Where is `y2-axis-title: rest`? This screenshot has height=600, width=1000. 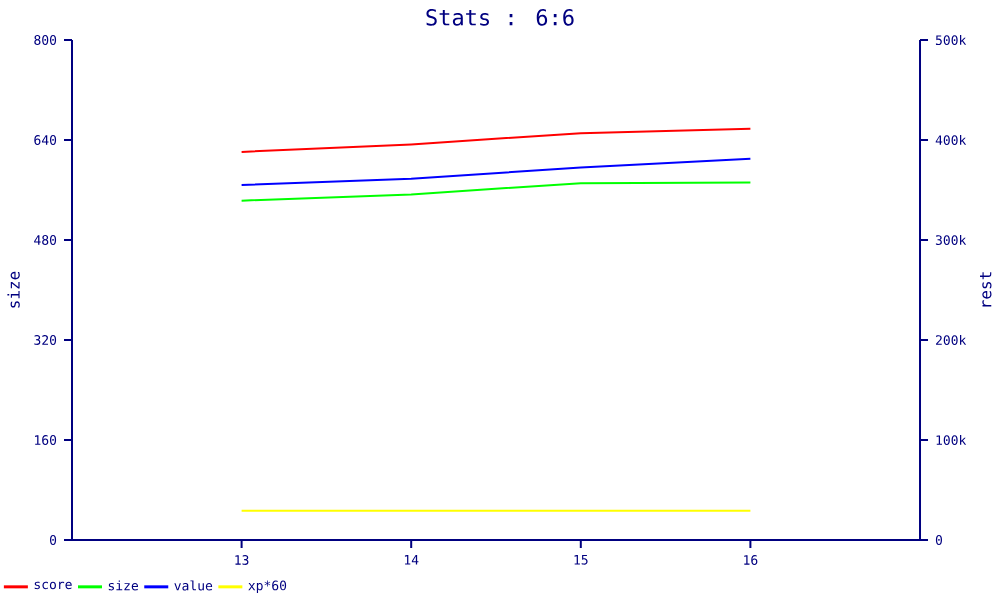 y2-axis-title: rest is located at coordinates (986, 289).